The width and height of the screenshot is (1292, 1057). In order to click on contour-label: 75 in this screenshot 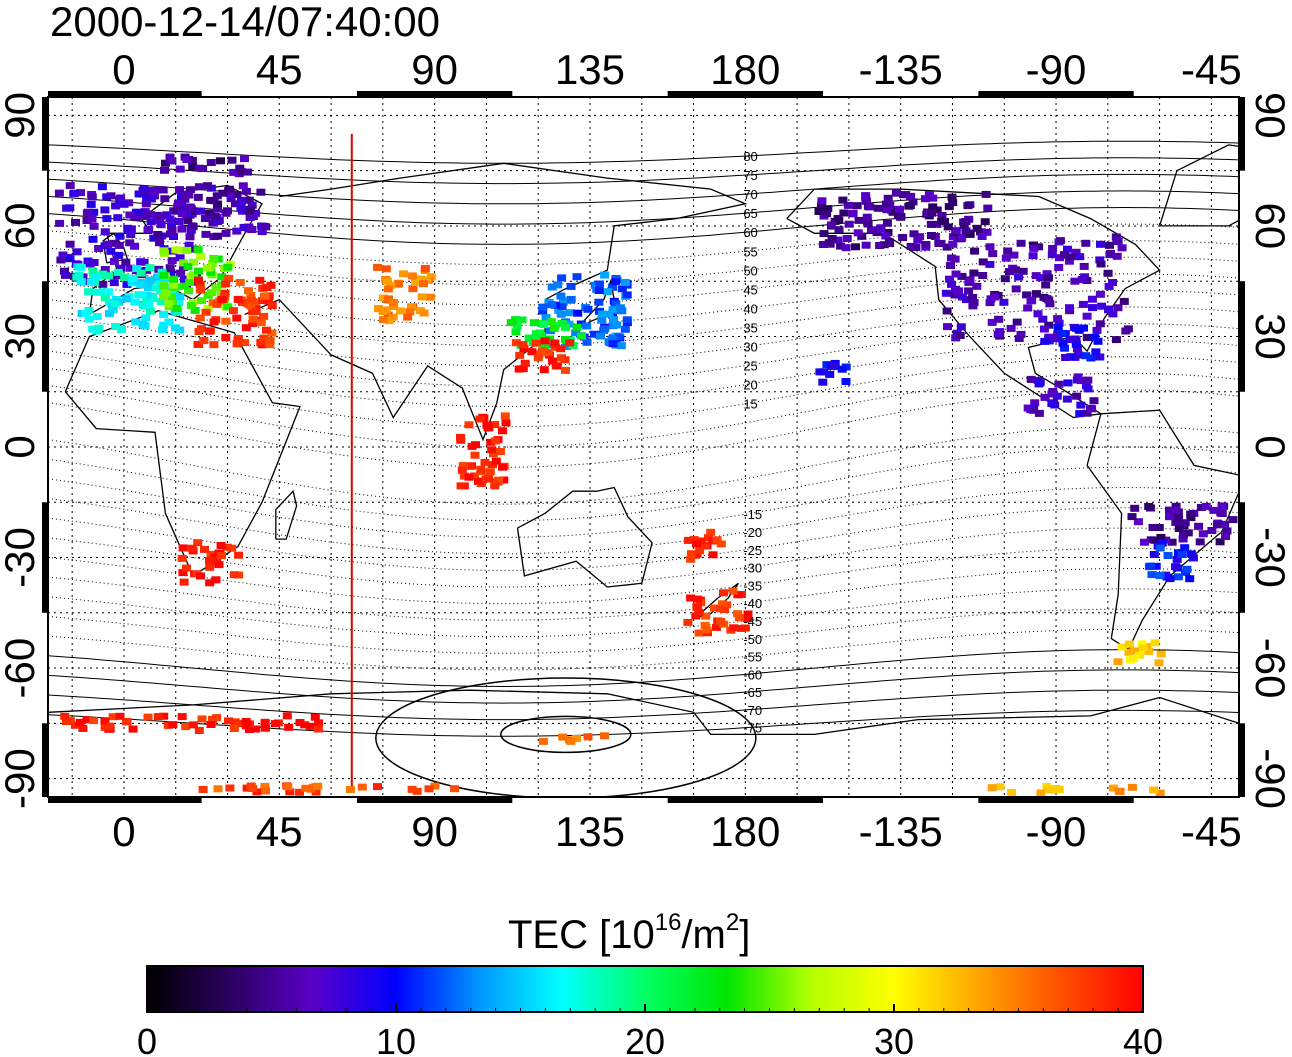, I will do `click(750, 175)`.